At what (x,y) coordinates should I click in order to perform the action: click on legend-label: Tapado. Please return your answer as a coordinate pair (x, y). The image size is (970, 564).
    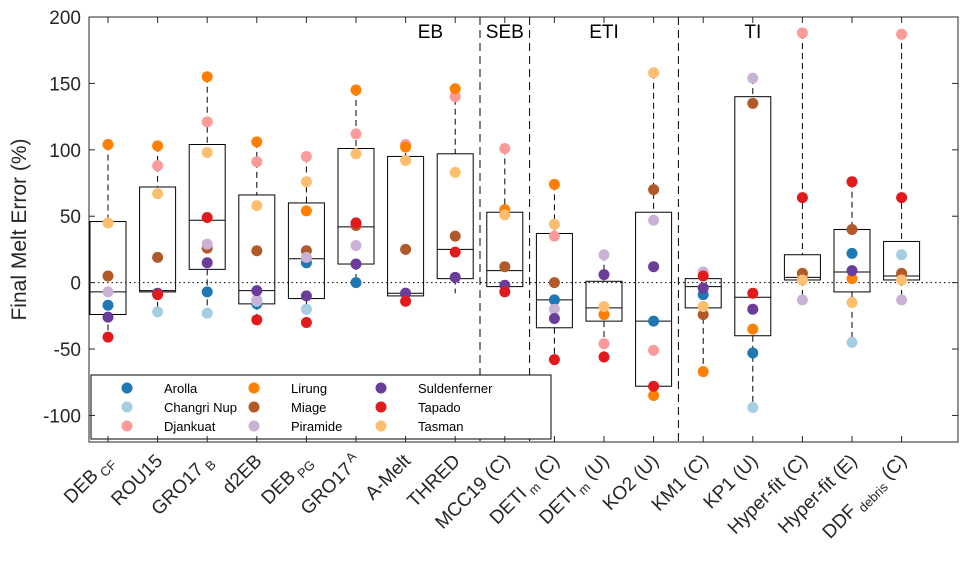
    Looking at the image, I should click on (439, 407).